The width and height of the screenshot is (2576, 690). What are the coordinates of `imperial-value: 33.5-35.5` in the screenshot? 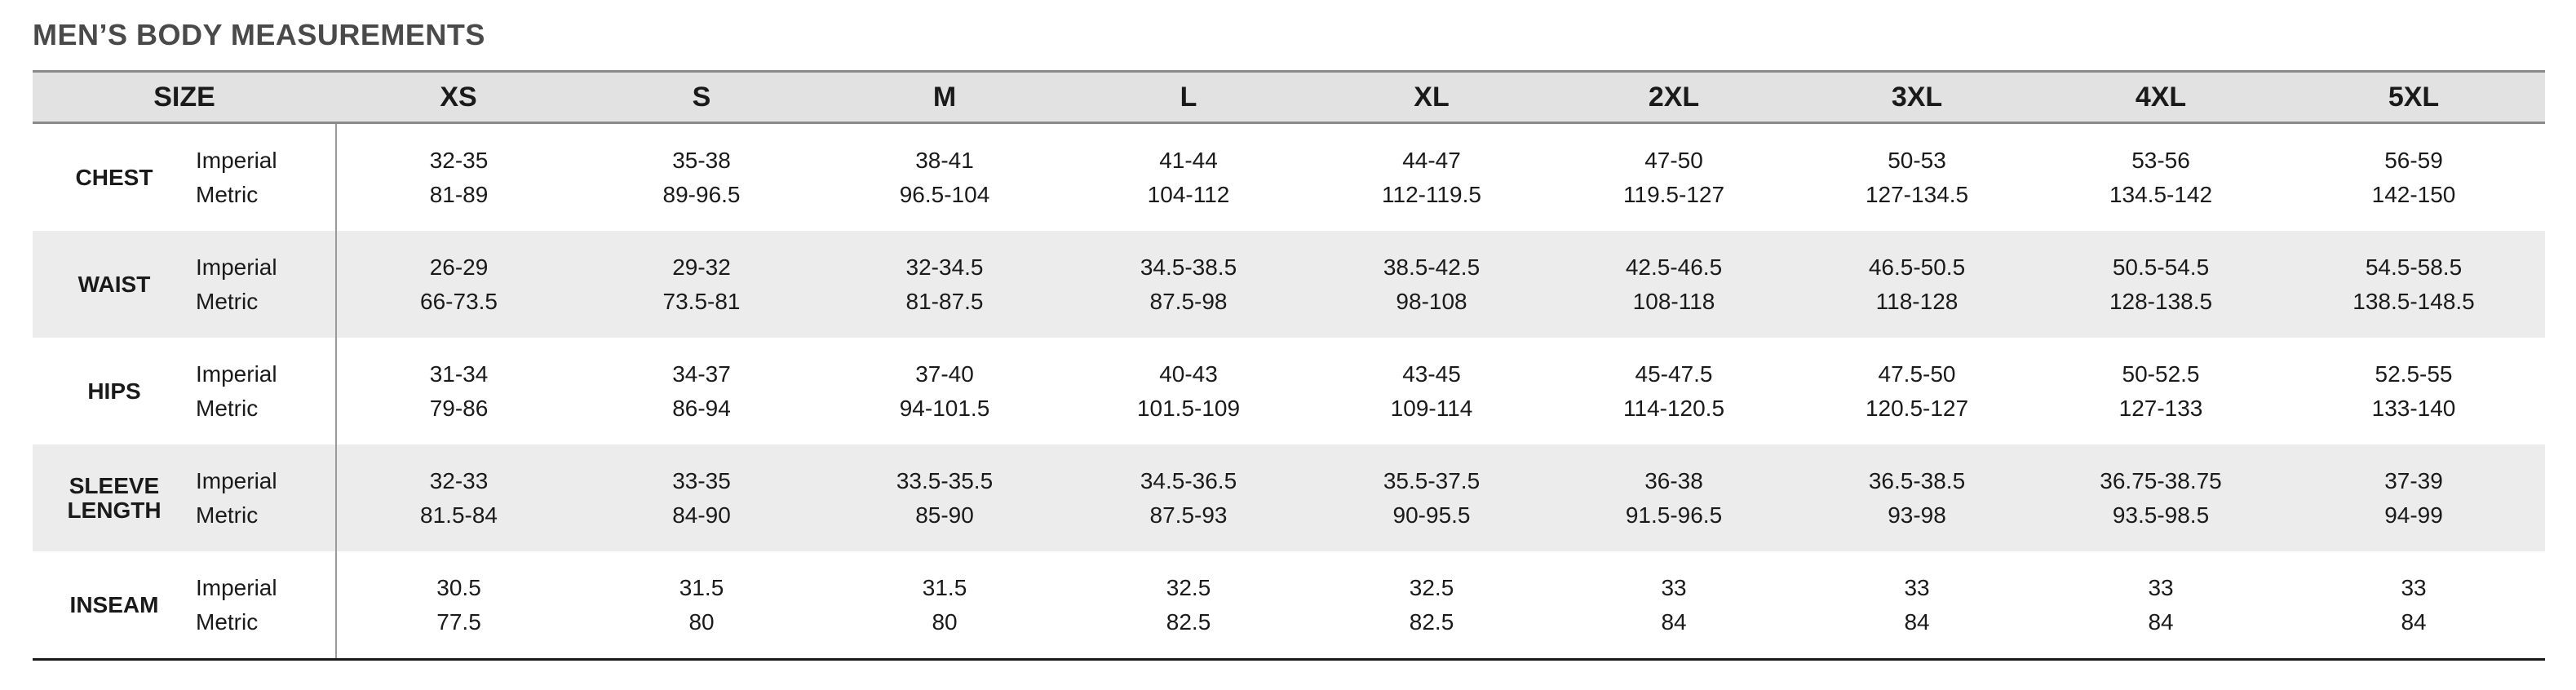 It's located at (945, 480).